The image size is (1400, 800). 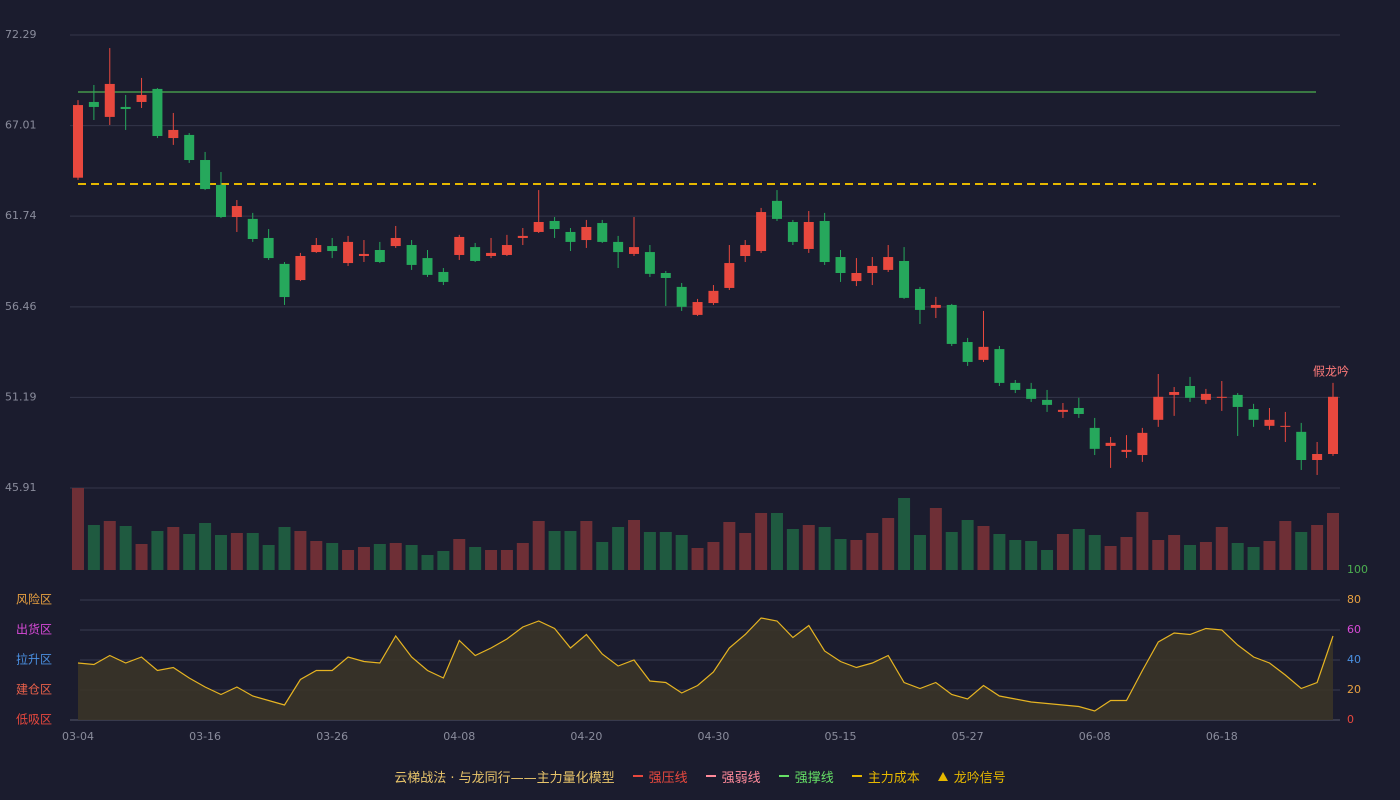 What do you see at coordinates (34, 629) in the screenshot?
I see `zone-label: 出货区` at bounding box center [34, 629].